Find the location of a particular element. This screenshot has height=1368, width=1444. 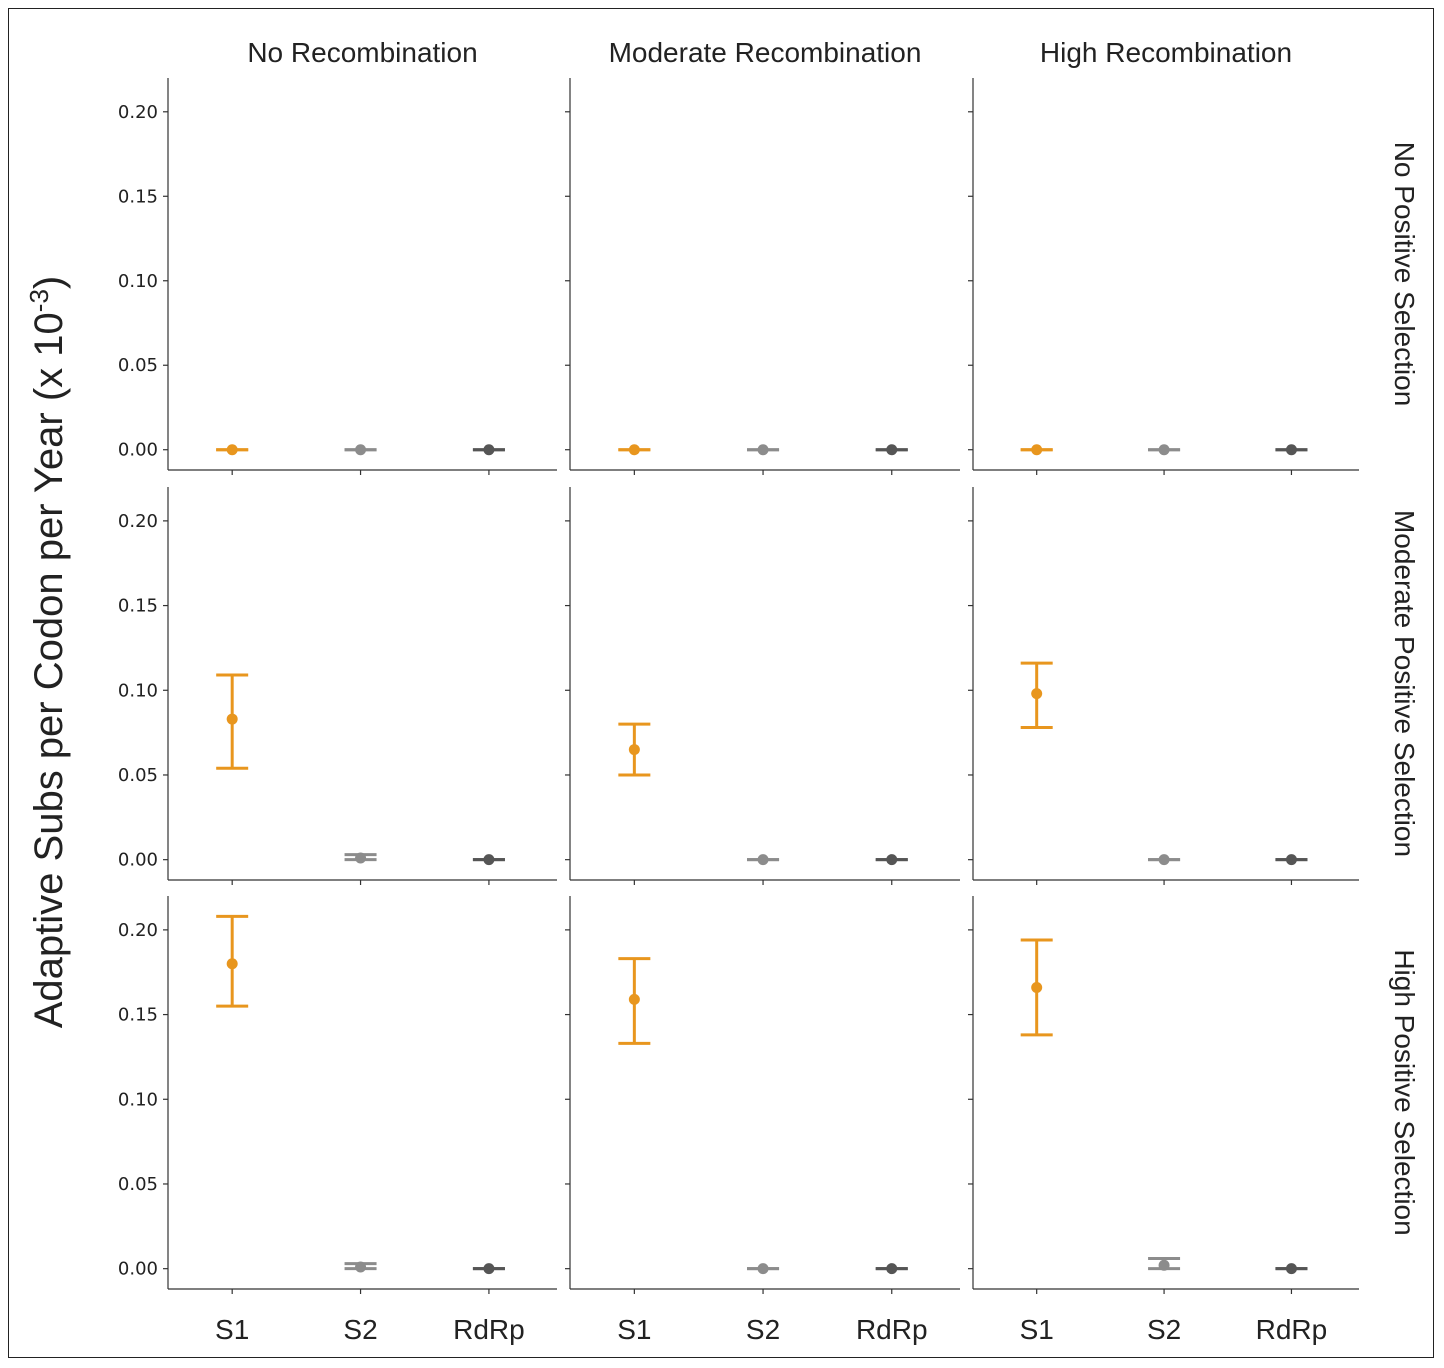

row-title-3: High Positive Selection is located at coordinates (1404, 1092).